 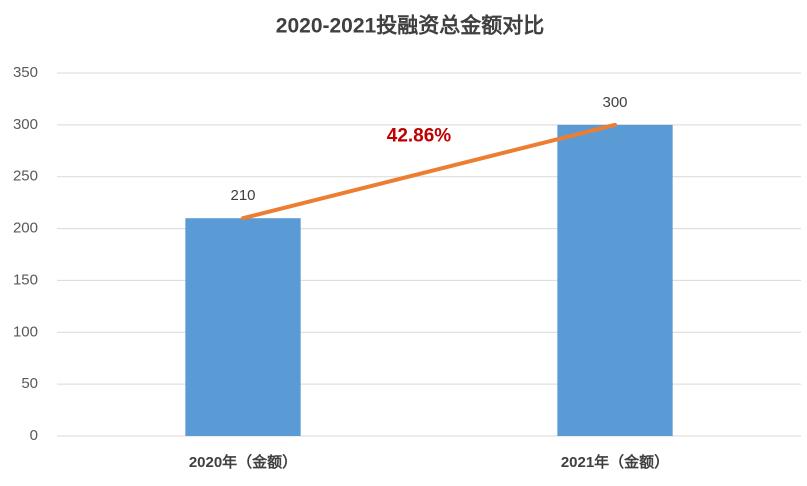 I want to click on y-tick-label: 50, so click(x=29, y=383).